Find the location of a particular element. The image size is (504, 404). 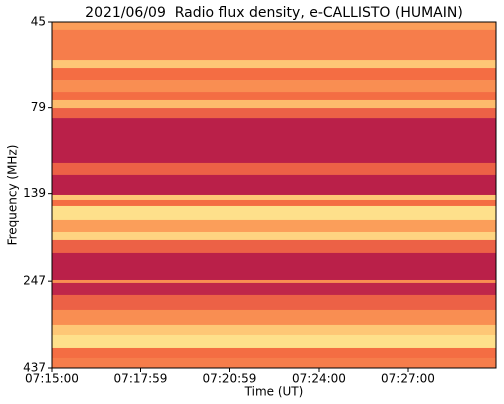

x-tick-label: 07:27:00 is located at coordinates (408, 379).